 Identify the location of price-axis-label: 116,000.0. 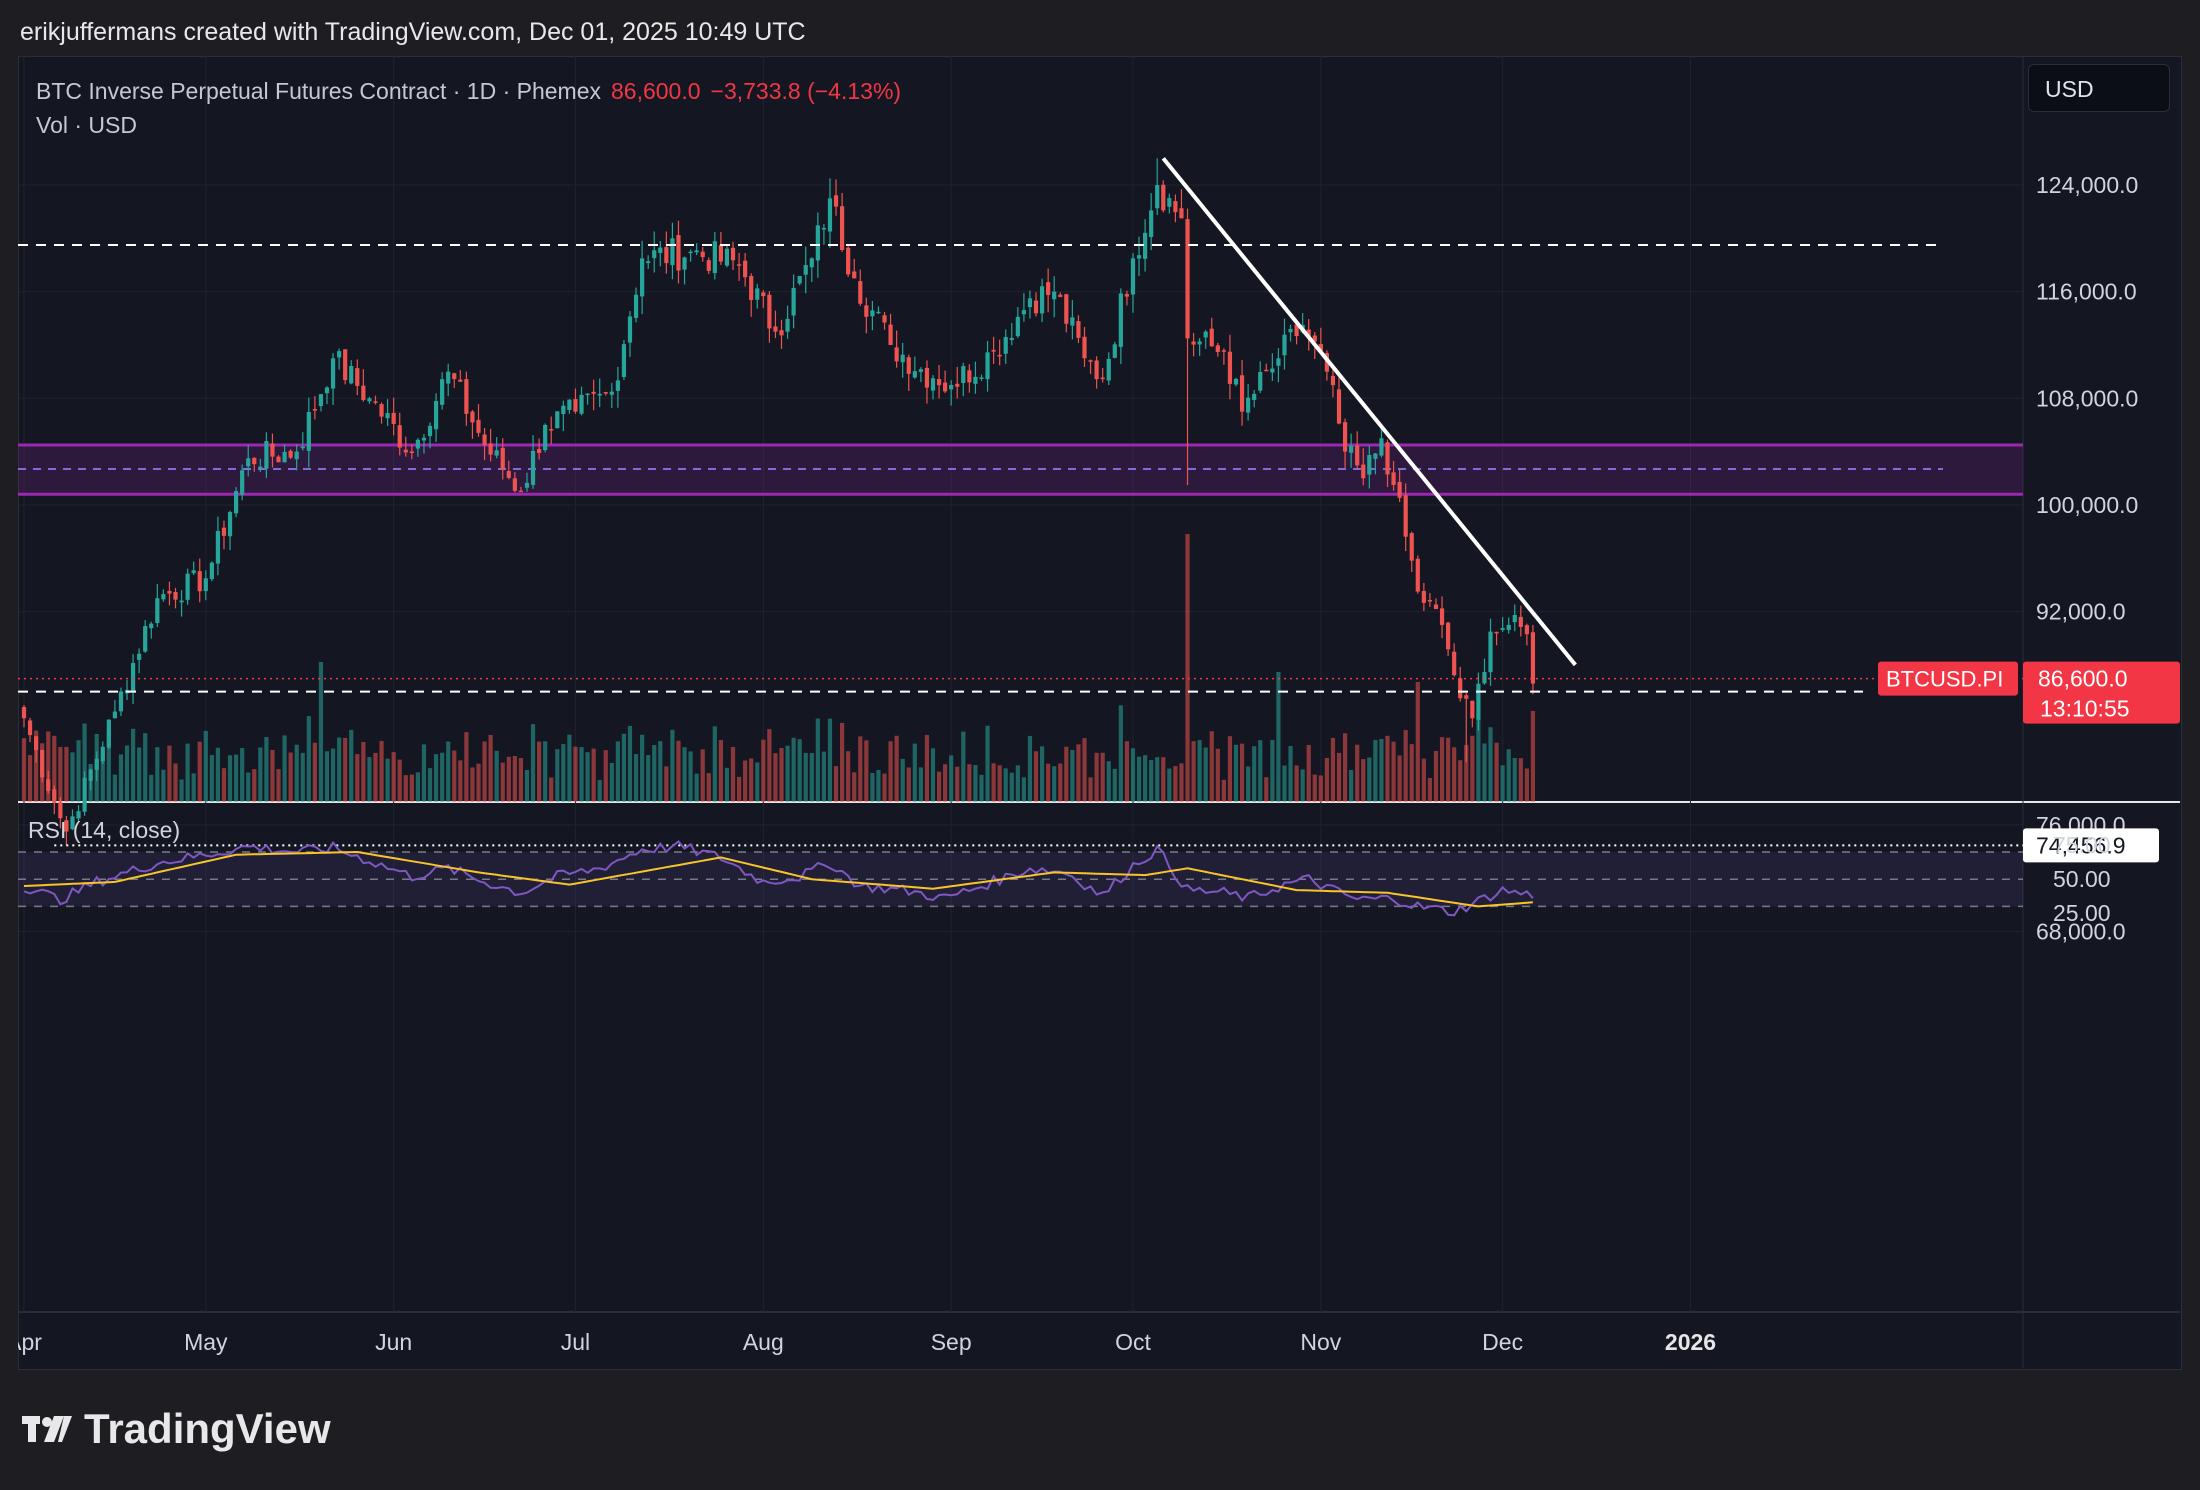
(2086, 292).